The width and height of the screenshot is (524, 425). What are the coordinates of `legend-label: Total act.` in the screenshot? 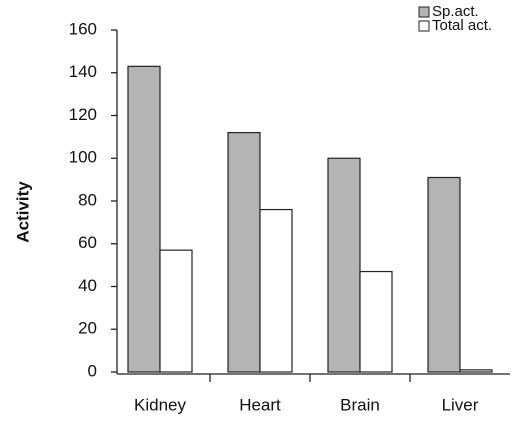 It's located at (462, 25).